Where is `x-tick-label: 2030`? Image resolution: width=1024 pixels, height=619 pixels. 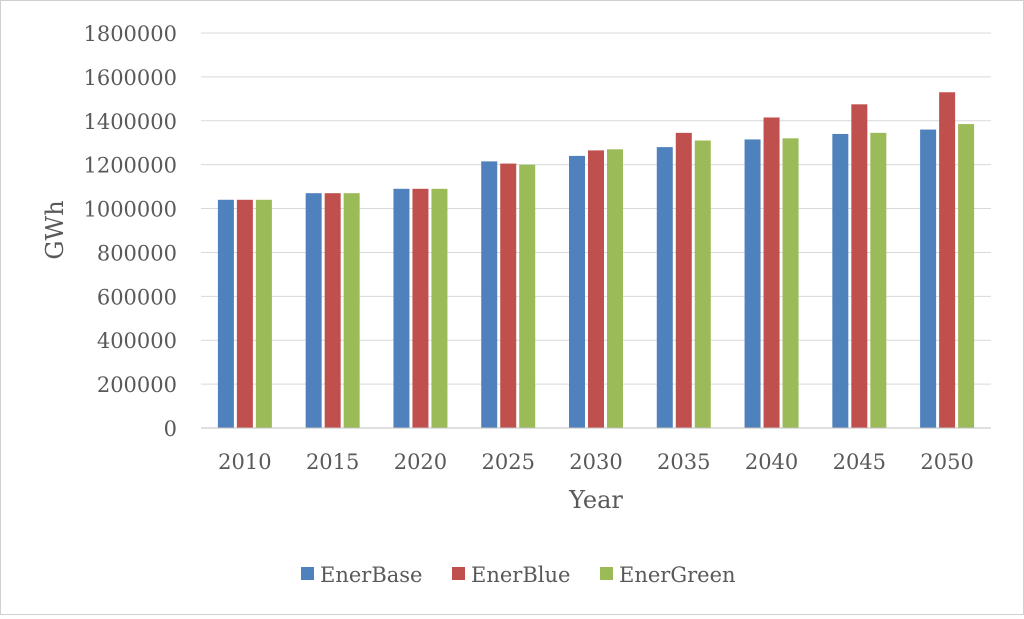
x-tick-label: 2030 is located at coordinates (595, 462).